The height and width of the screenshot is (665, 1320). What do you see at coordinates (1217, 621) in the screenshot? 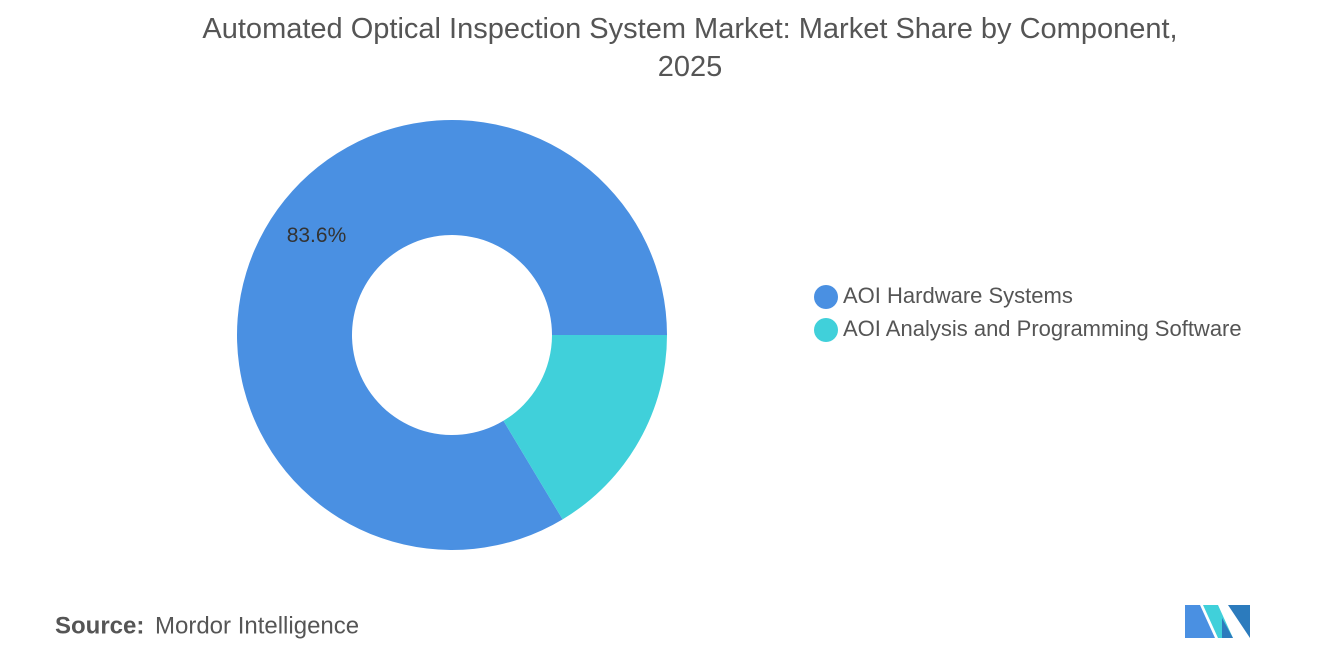
I see `logo` at bounding box center [1217, 621].